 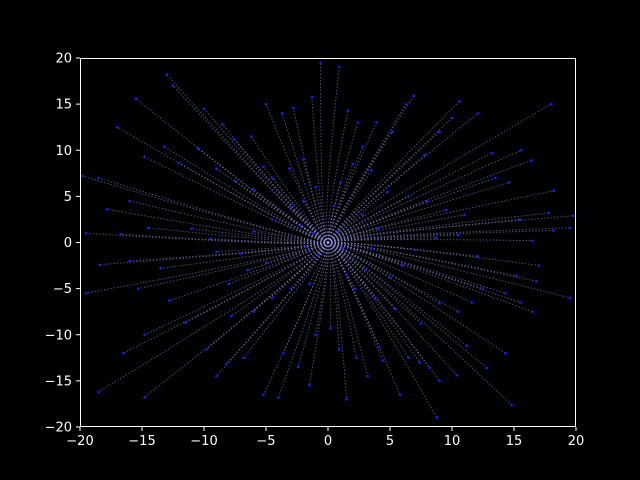 What do you see at coordinates (452, 441) in the screenshot?
I see `x-tick-label: 10` at bounding box center [452, 441].